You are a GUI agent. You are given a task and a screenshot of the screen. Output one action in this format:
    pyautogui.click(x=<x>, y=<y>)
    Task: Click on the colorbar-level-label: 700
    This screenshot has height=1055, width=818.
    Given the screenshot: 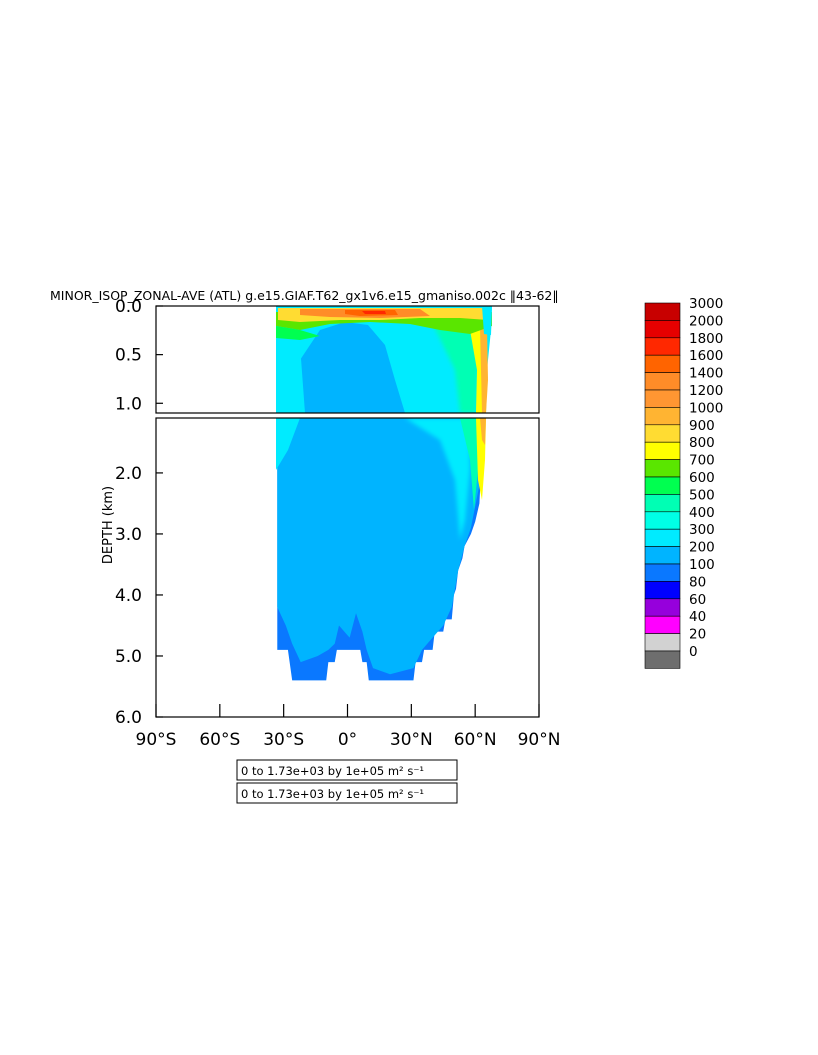 What is the action you would take?
    pyautogui.click(x=702, y=461)
    